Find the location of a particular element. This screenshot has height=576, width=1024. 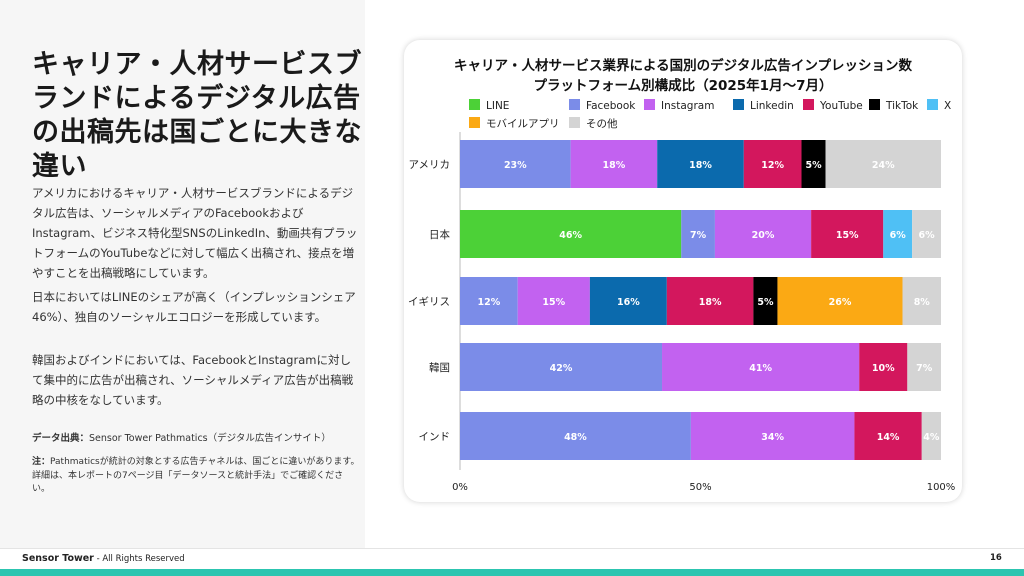

data-label: 23% is located at coordinates (515, 165).